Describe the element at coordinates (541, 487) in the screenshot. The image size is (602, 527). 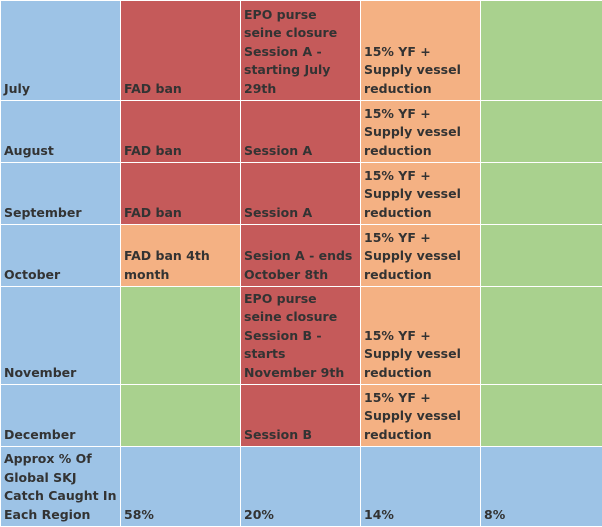
I see `footer-value-cell: 8%` at that location.